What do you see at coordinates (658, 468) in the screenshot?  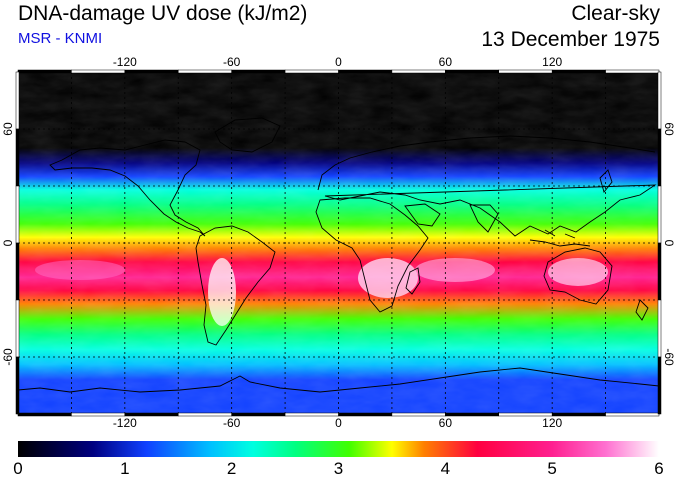 I see `colorbar-tick-label: 6` at bounding box center [658, 468].